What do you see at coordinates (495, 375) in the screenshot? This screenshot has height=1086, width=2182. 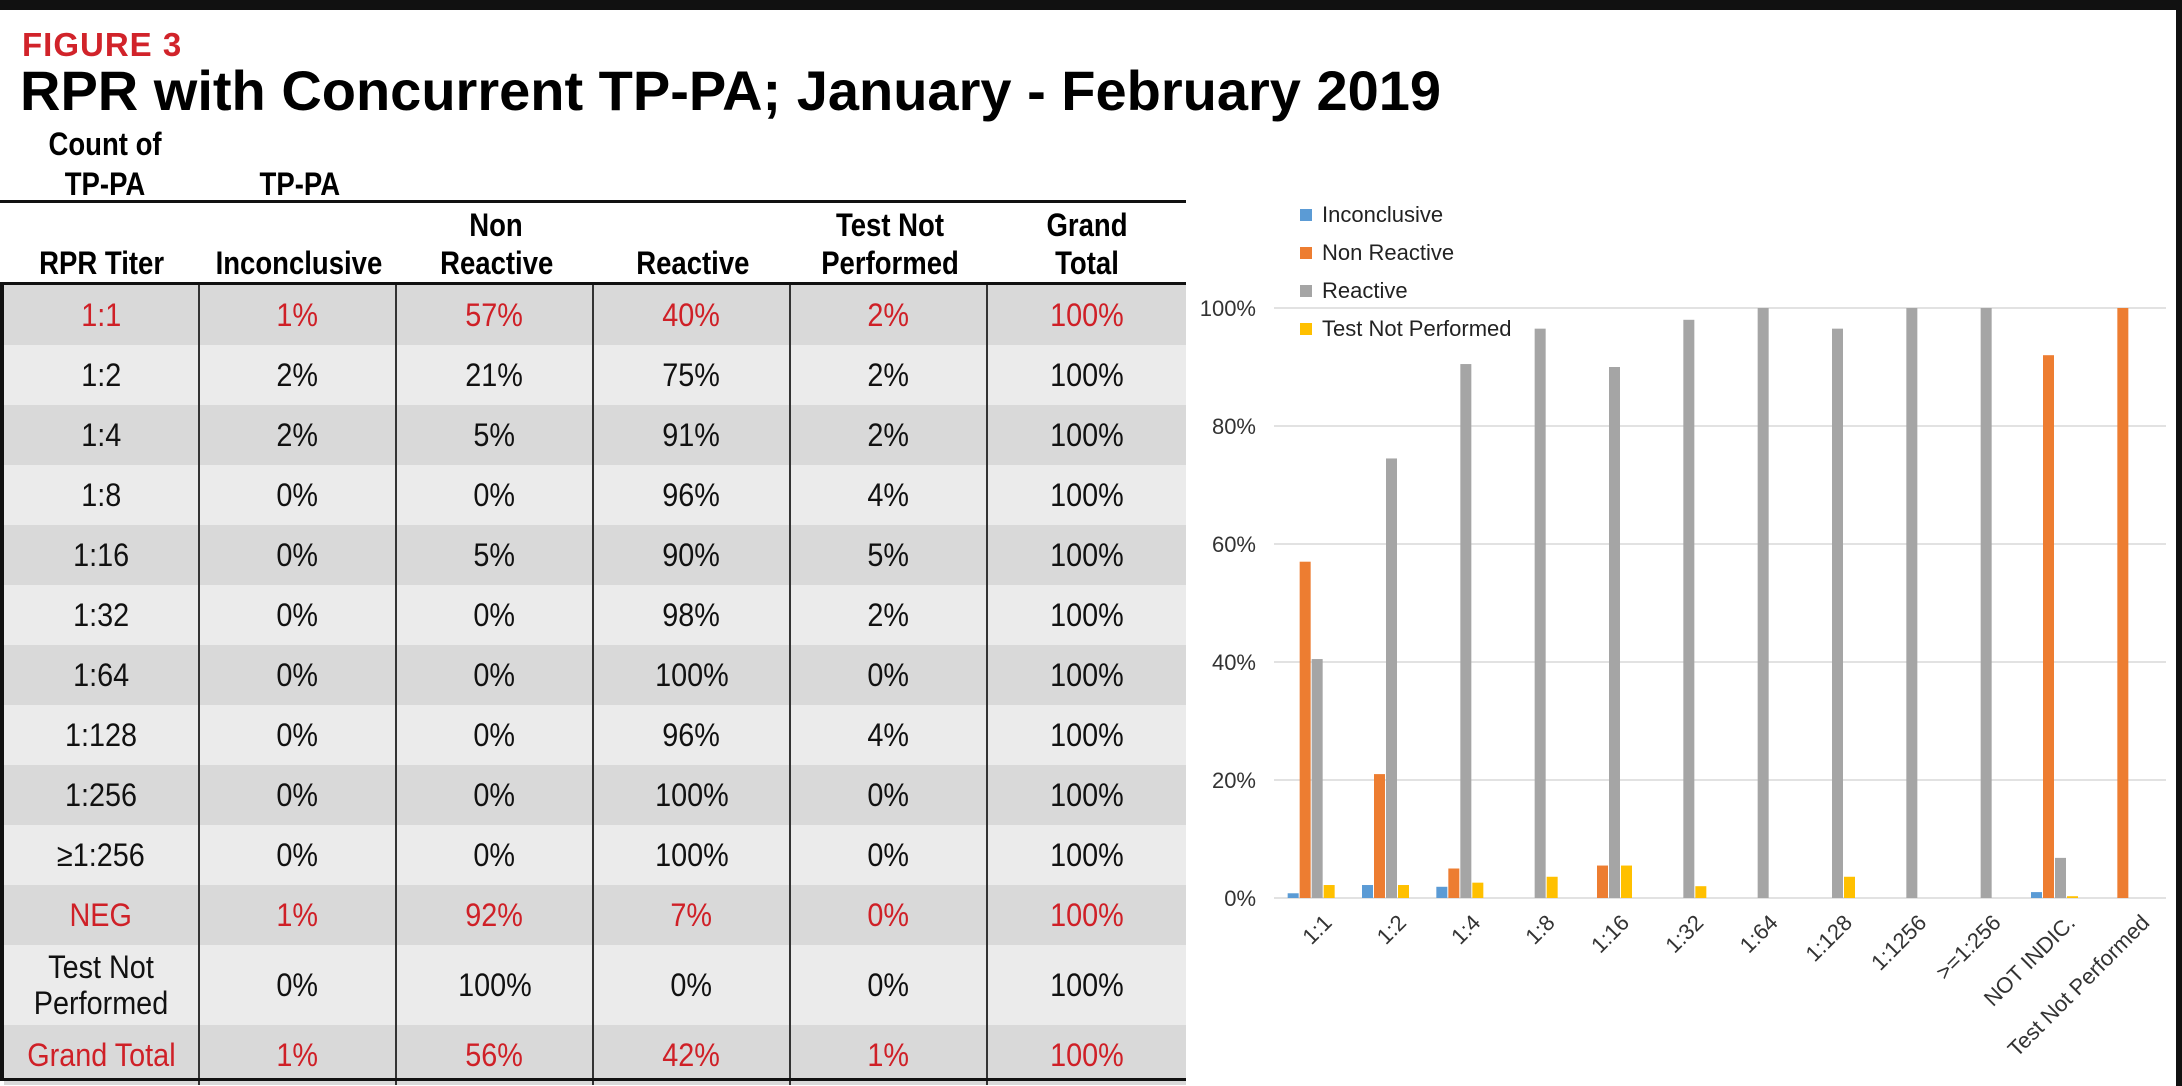 I see `table-cell: 21%` at bounding box center [495, 375].